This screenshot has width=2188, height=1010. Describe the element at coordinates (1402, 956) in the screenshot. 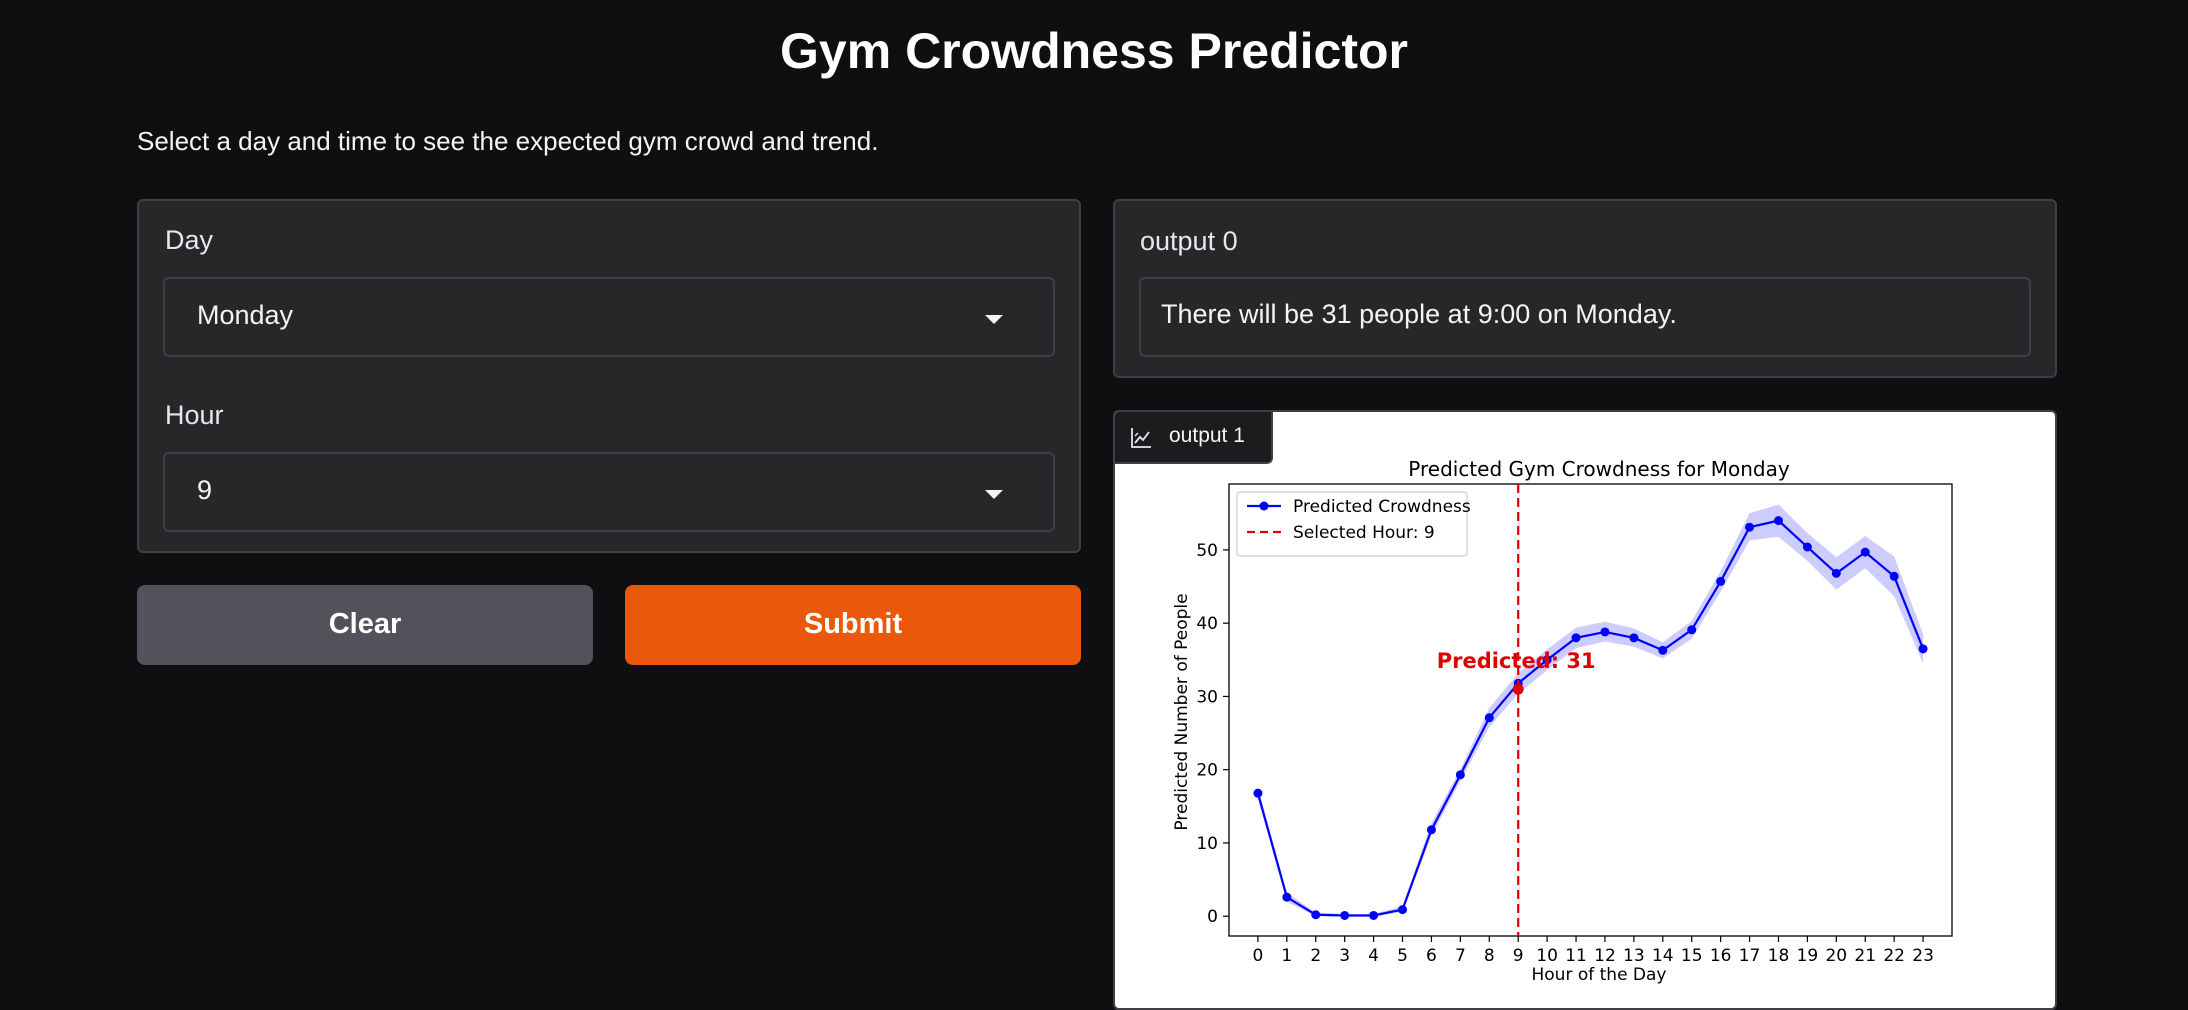

I see `x-tick-label: 5` at that location.